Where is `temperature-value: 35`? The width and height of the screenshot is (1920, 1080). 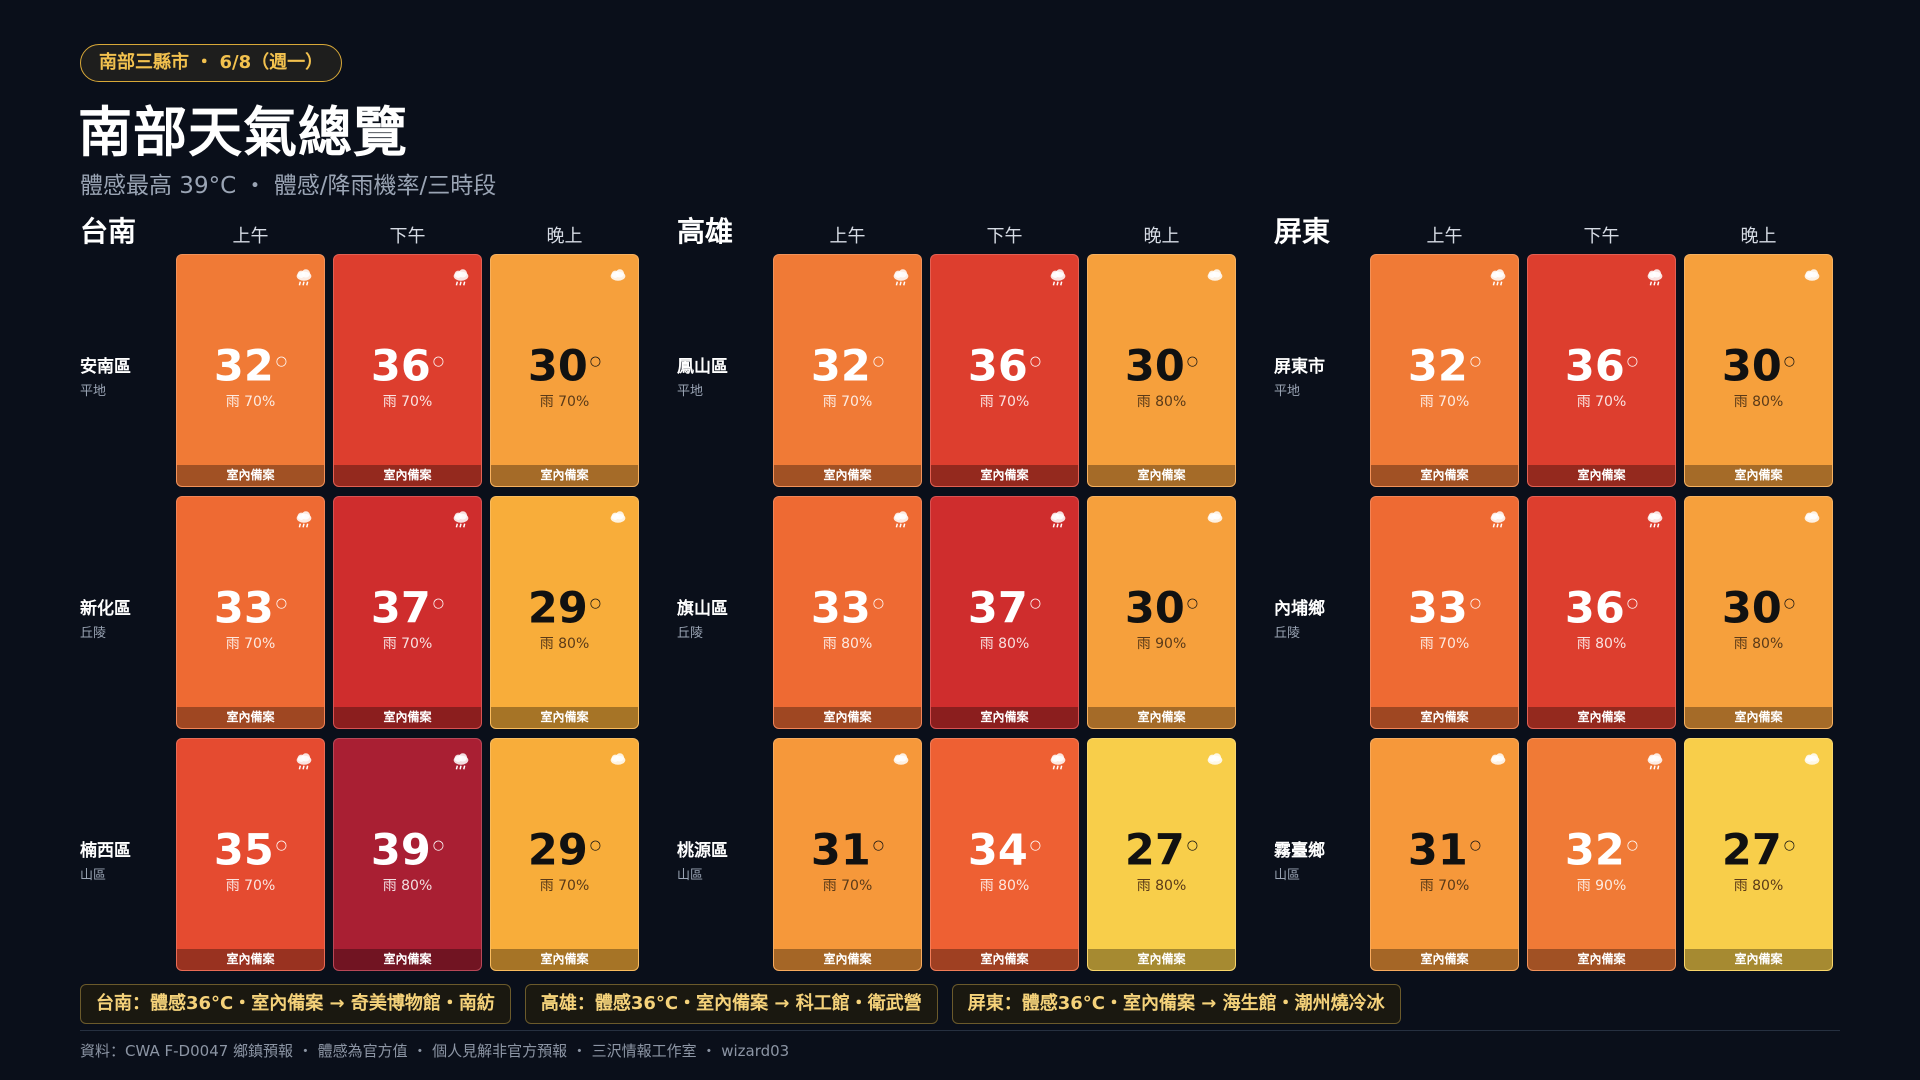 temperature-value: 35 is located at coordinates (243, 850).